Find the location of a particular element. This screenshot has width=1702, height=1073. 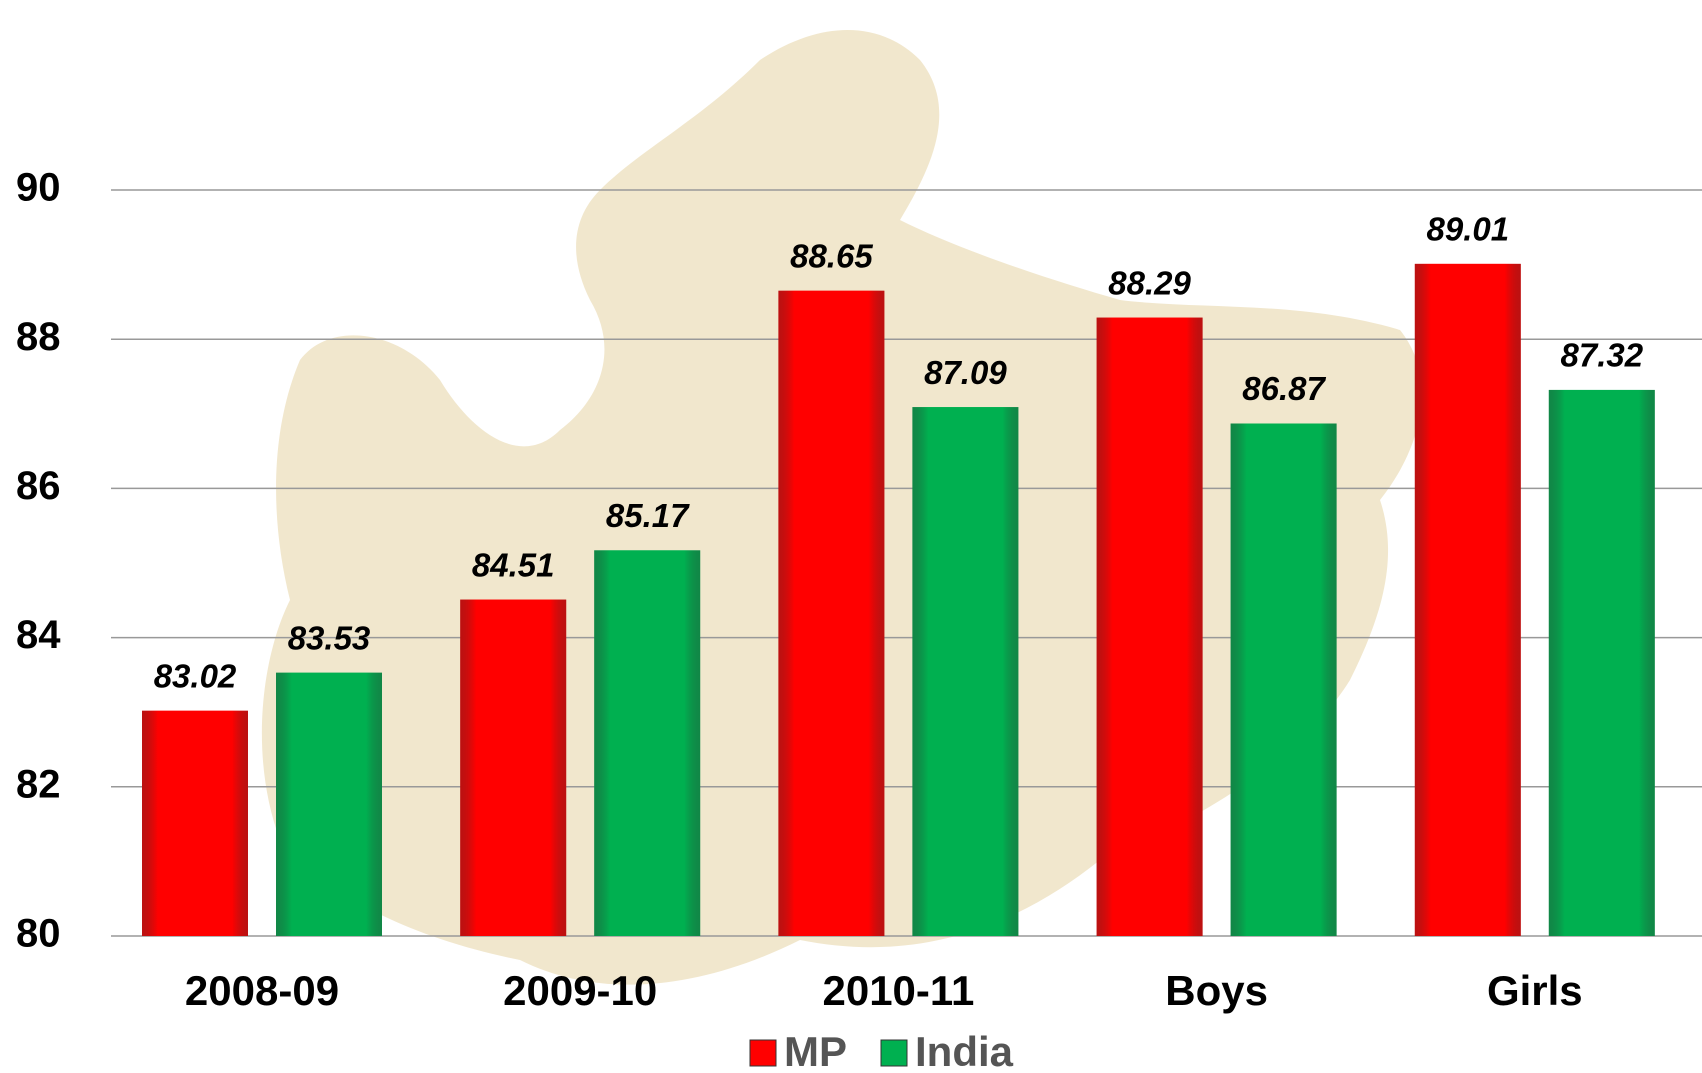

data-label: 87.09 is located at coordinates (965, 372).